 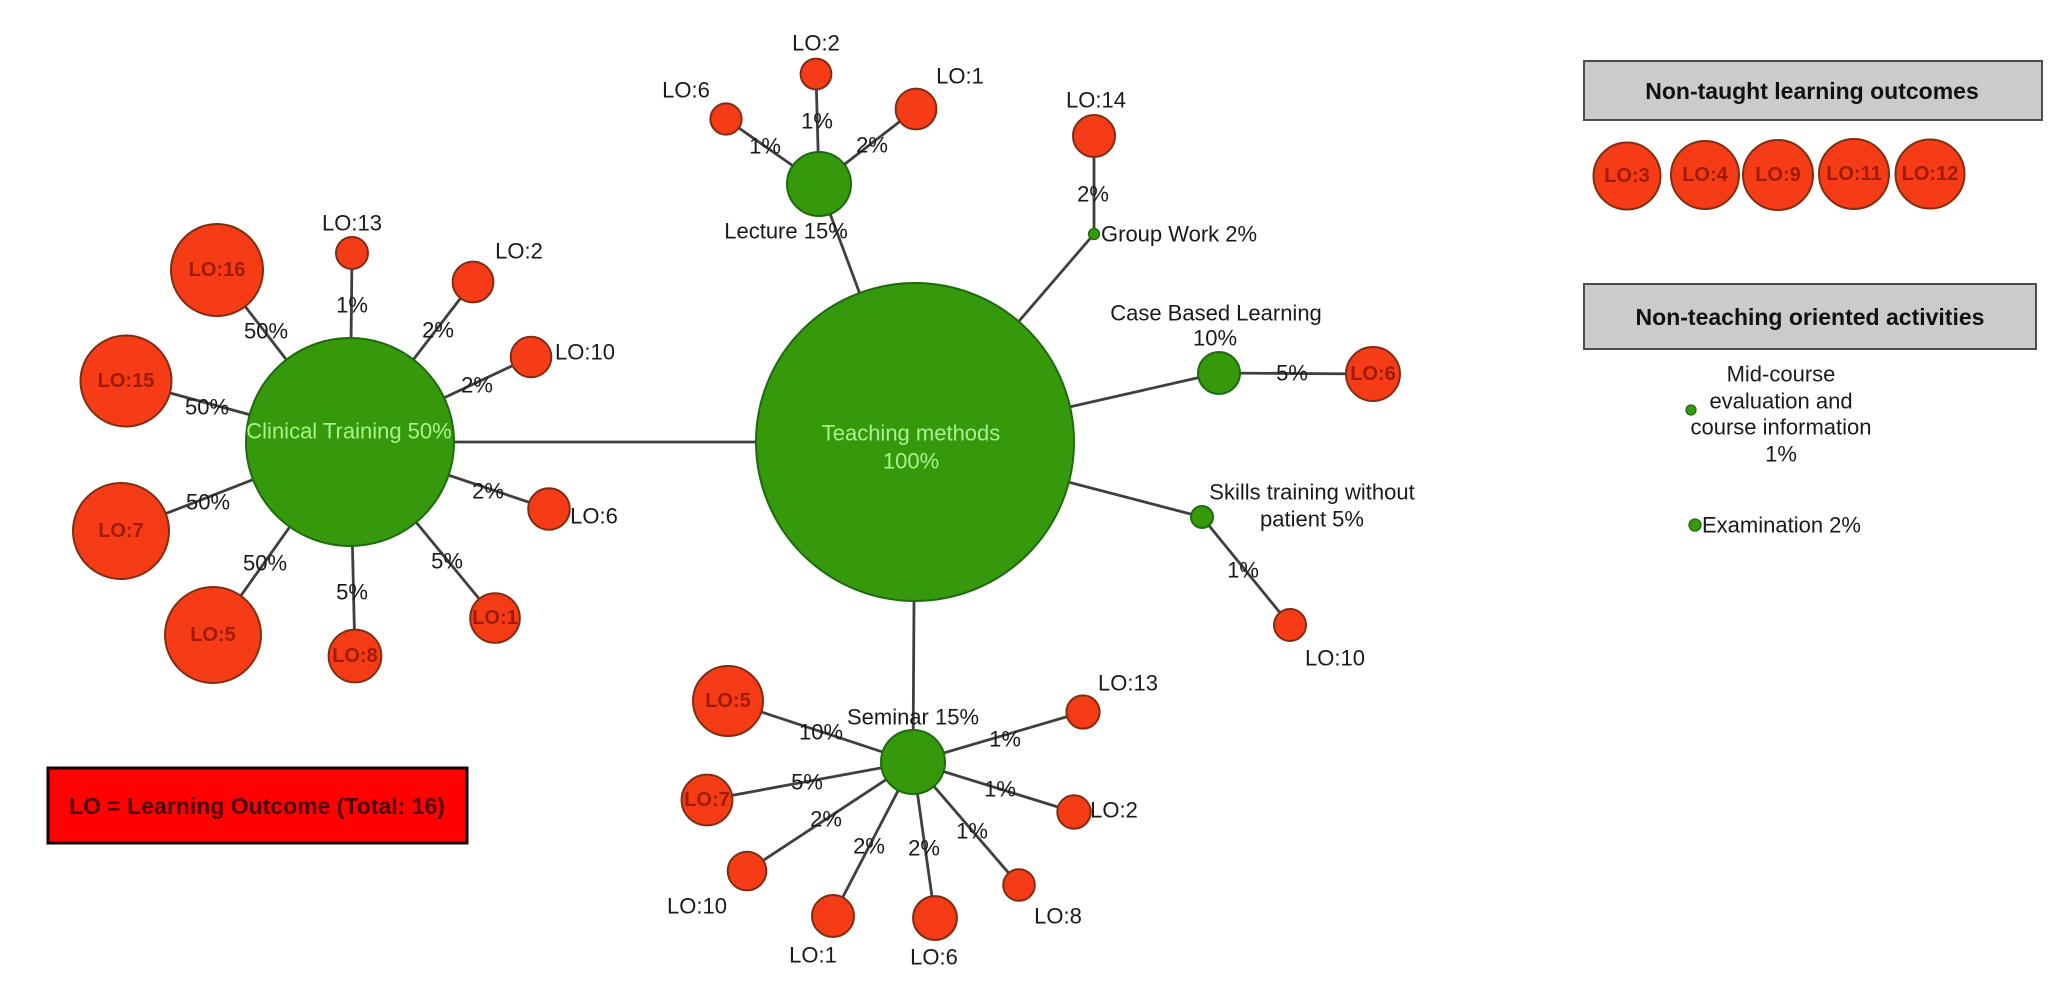 I want to click on svg-text: evaluation and, so click(x=1780, y=401).